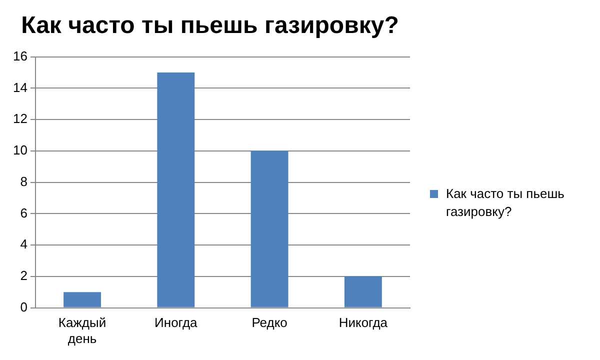 This screenshot has height=360, width=600. Describe the element at coordinates (24, 244) in the screenshot. I see `y-tick-label: 4` at that location.